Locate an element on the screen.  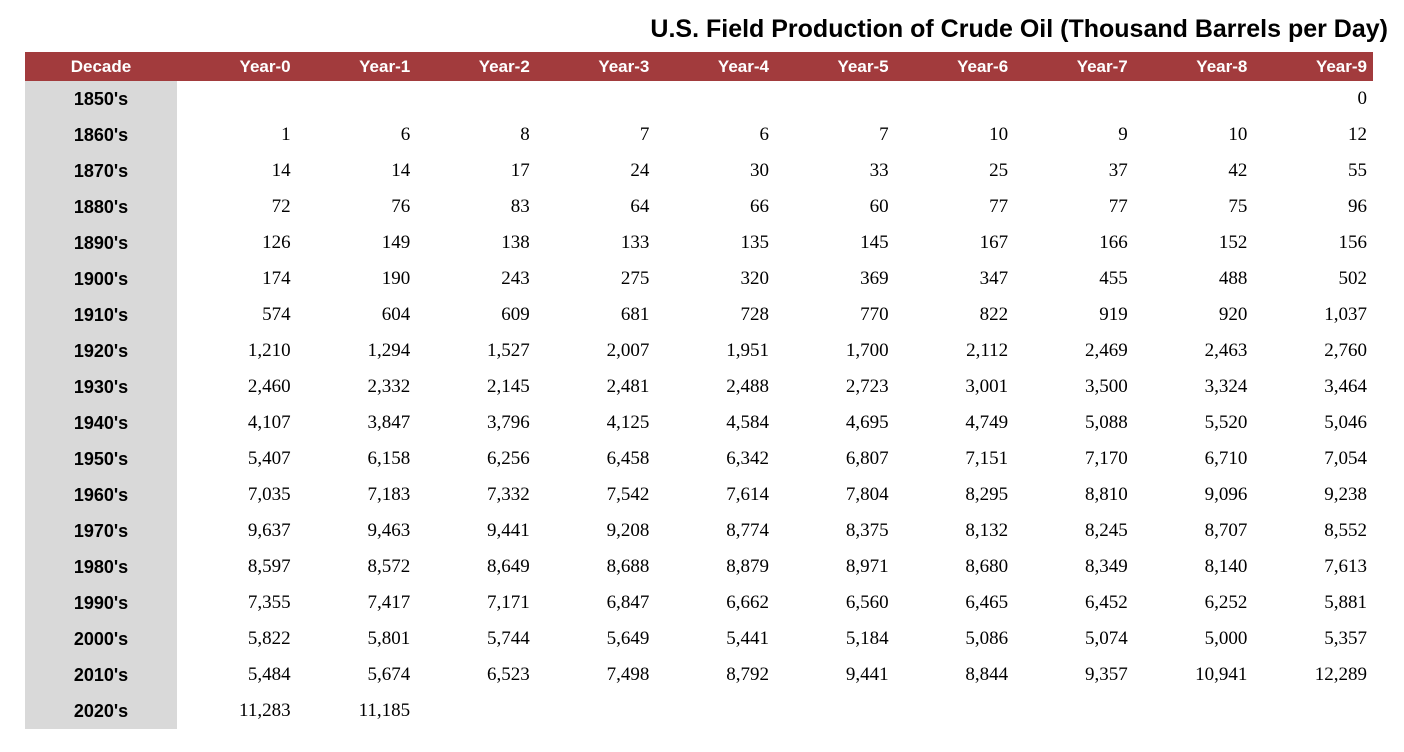
value-cell: 12 is located at coordinates (1313, 135).